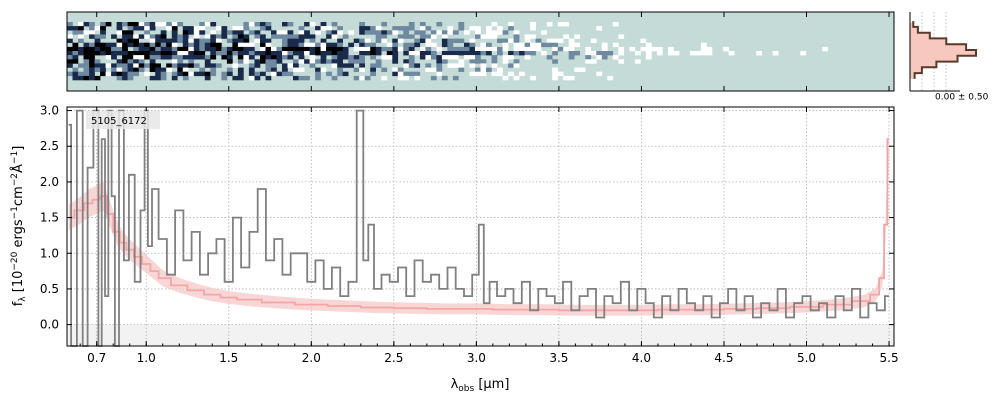  What do you see at coordinates (476, 358) in the screenshot?
I see `x-tick-label: 3.0` at bounding box center [476, 358].